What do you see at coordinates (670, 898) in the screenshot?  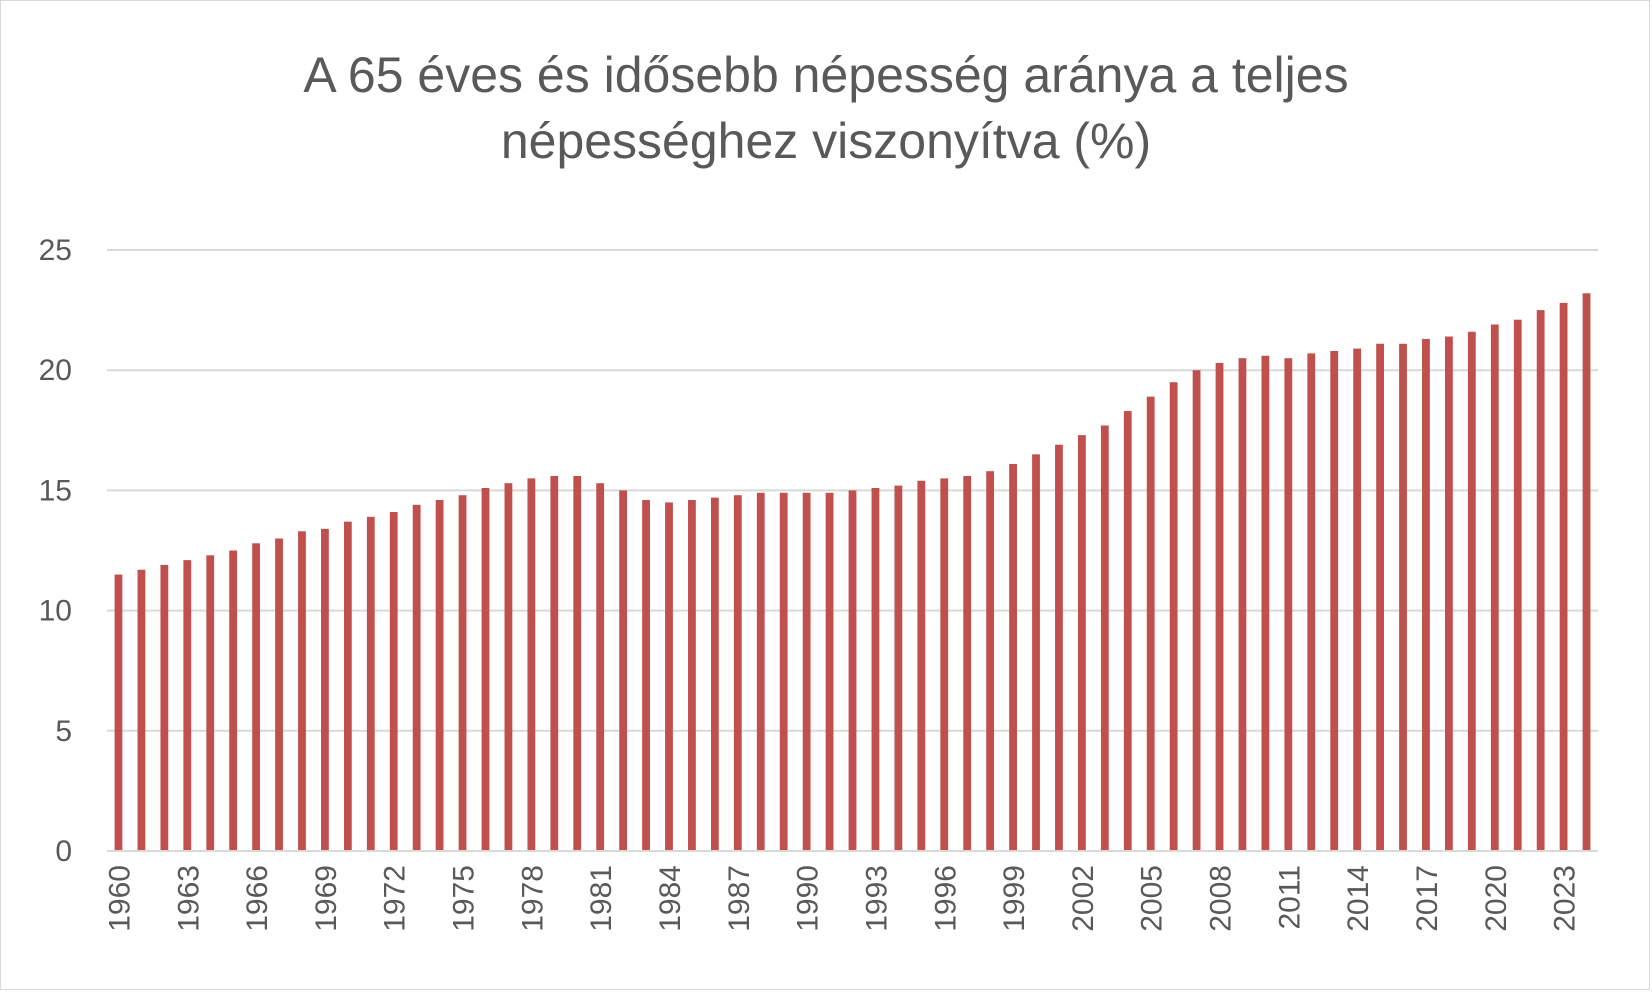 I see `x-tick-label: 1984` at bounding box center [670, 898].